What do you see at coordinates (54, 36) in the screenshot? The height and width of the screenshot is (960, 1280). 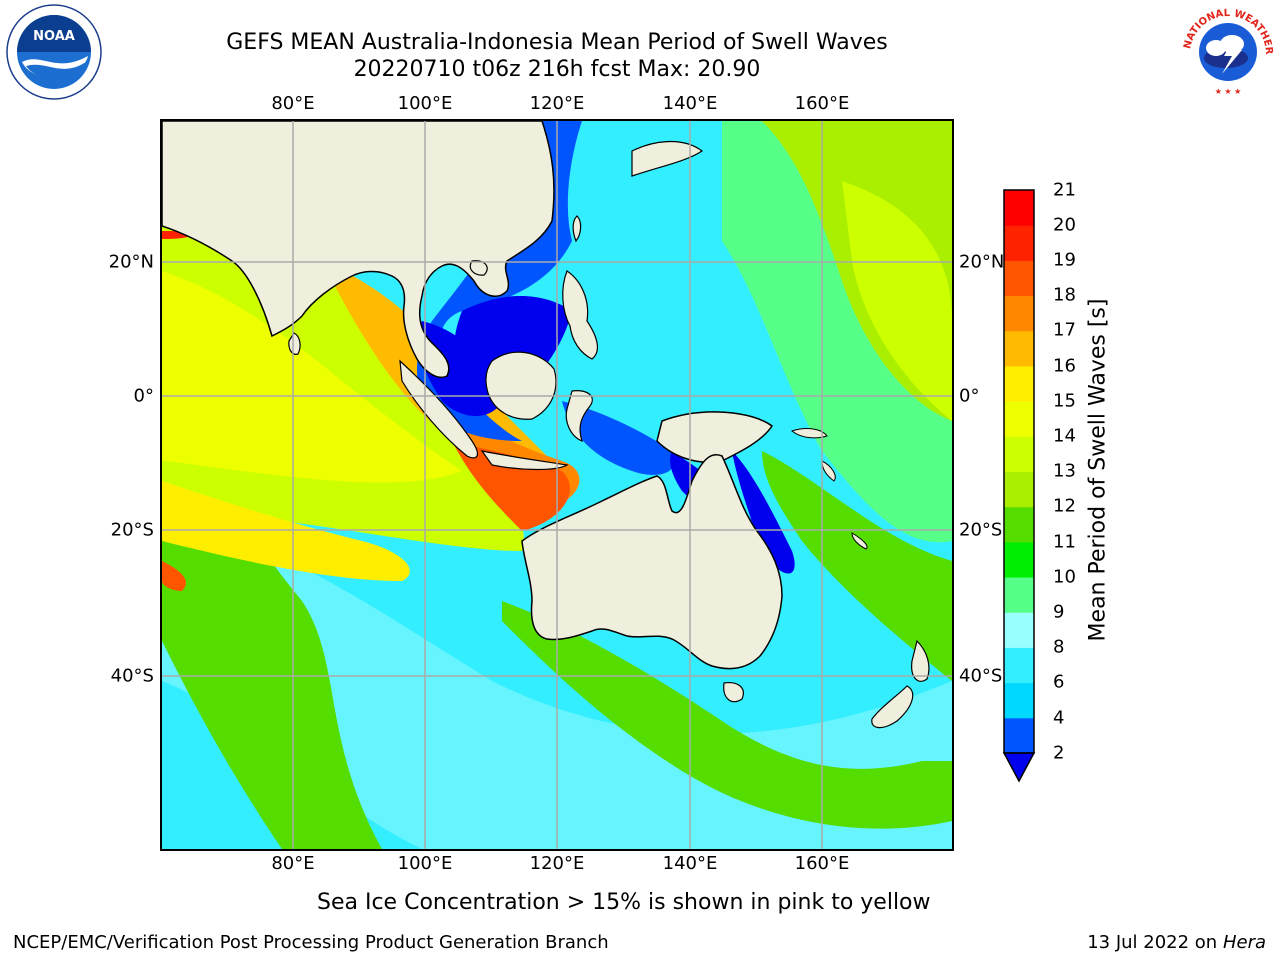 I see `noaa-logo-text: NOAA` at bounding box center [54, 36].